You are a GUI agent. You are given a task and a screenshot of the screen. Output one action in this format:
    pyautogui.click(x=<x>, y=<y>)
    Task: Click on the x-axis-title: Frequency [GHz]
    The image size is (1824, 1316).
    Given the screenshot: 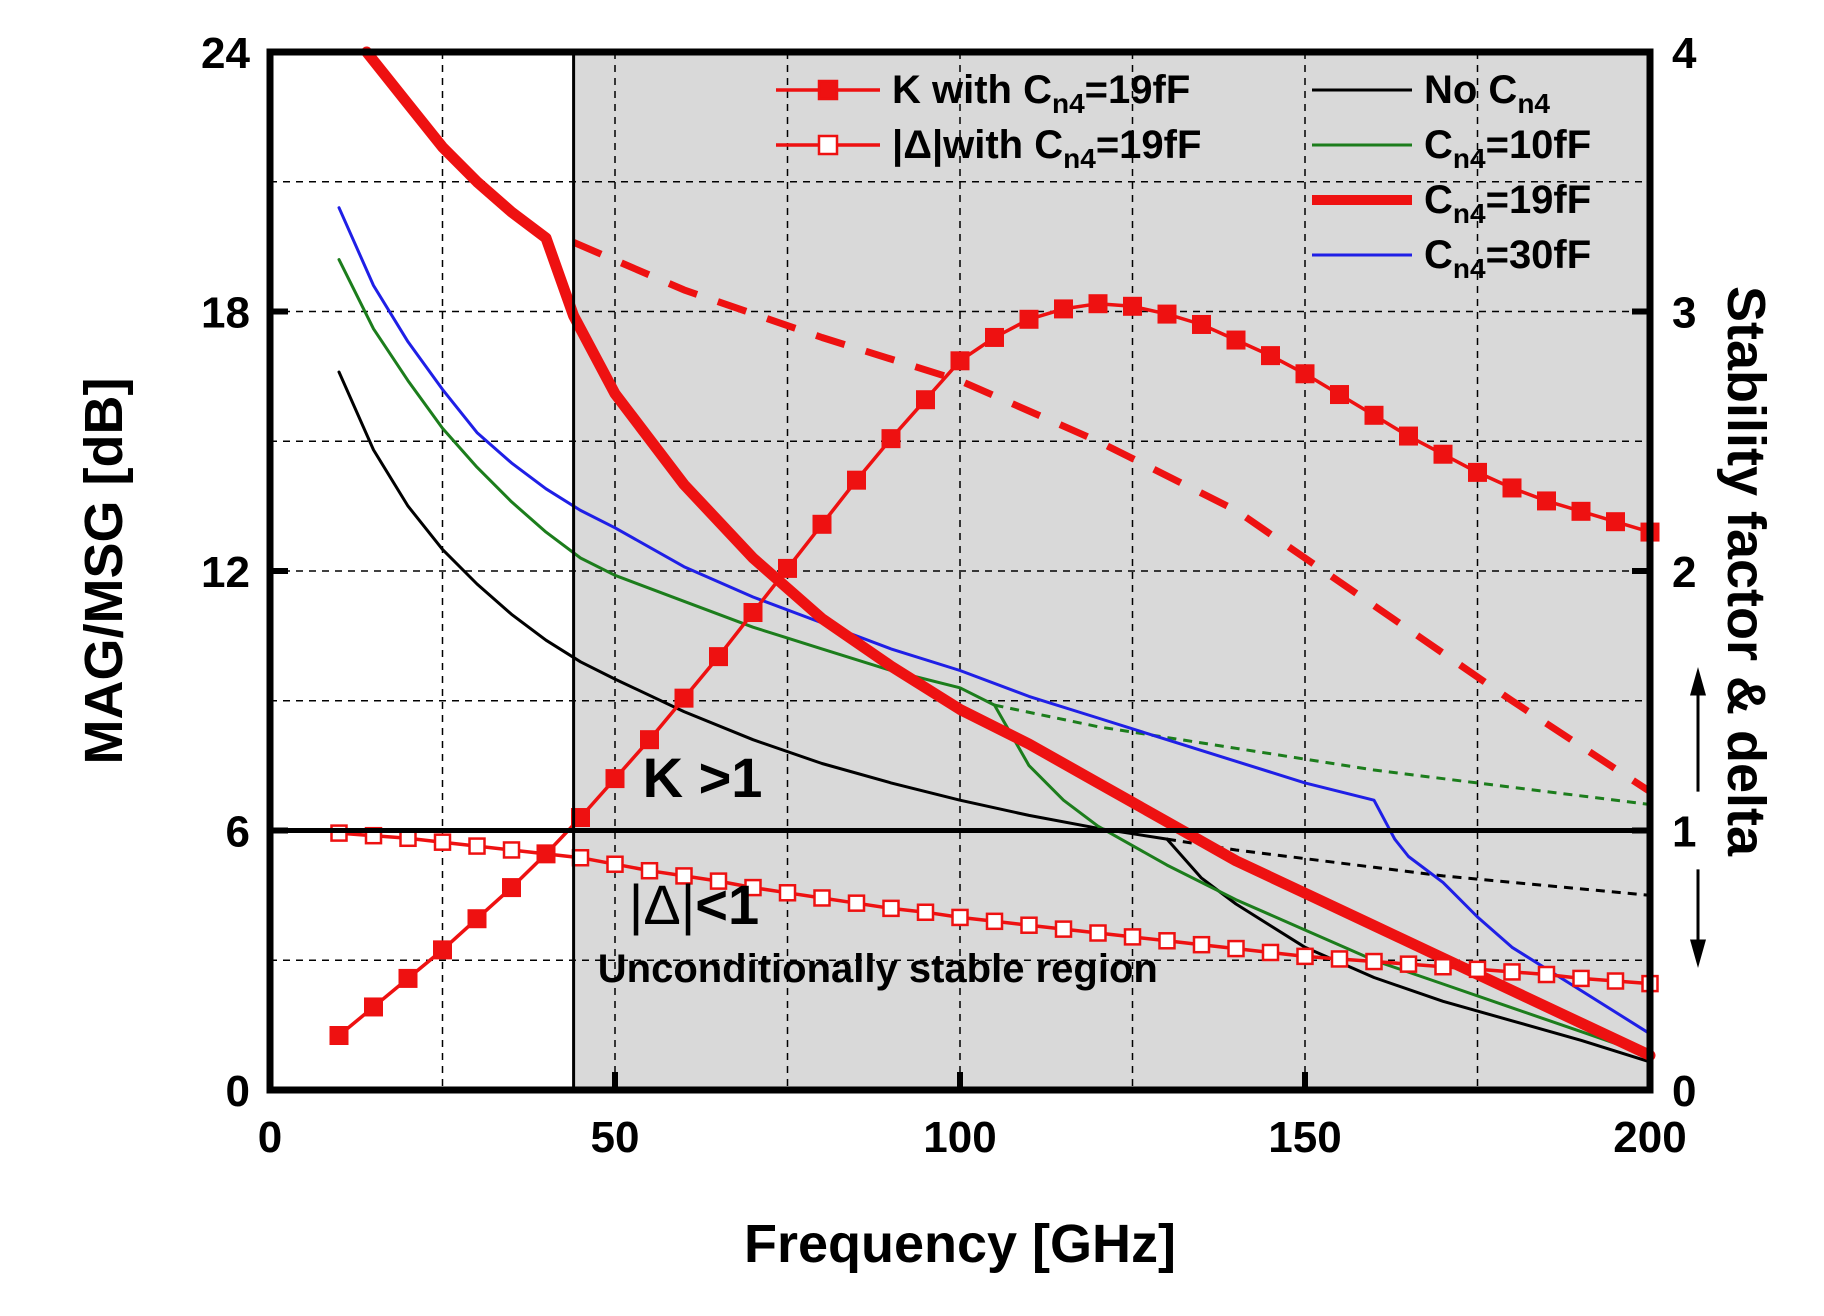 What is the action you would take?
    pyautogui.click(x=960, y=1244)
    